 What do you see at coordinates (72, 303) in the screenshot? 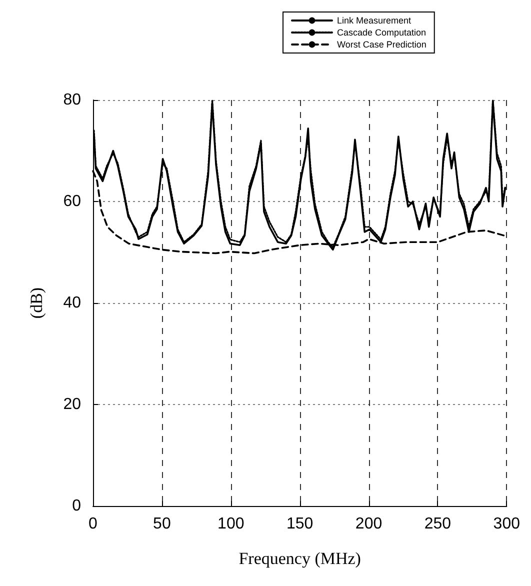
I see `y-tick-label: 40` at bounding box center [72, 303].